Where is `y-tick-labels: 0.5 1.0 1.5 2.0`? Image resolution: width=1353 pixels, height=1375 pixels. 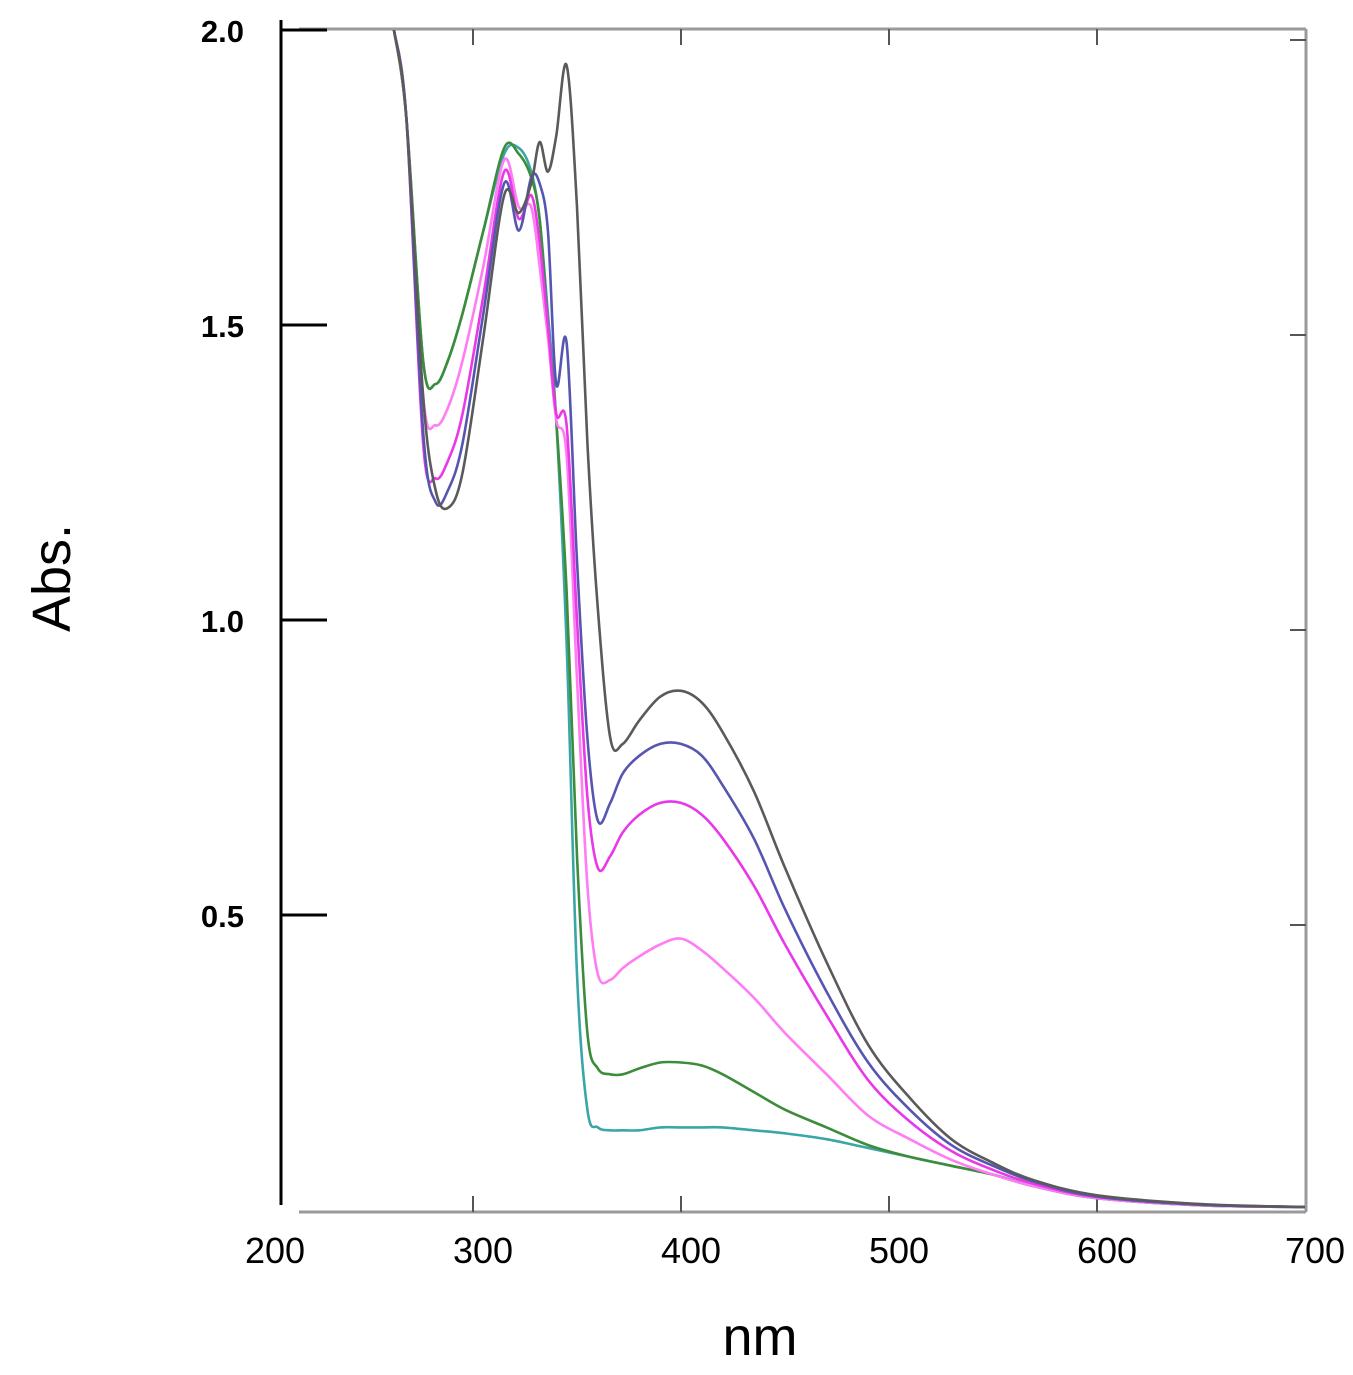
y-tick-labels: 0.5 1.0 1.5 2.0 is located at coordinates (222, 474).